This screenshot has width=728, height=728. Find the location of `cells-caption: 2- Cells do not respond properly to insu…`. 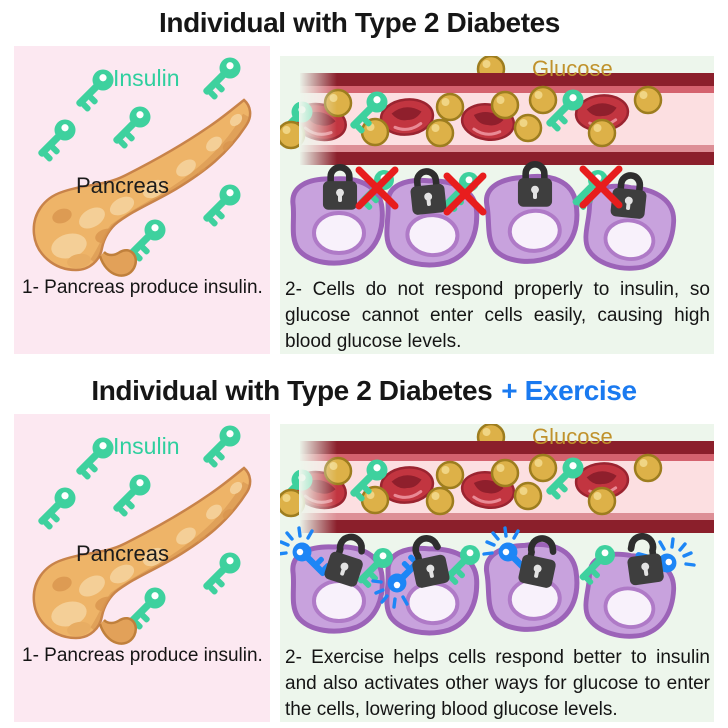

cells-caption: 2- Cells do not respond properly to insu… is located at coordinates (497, 316).